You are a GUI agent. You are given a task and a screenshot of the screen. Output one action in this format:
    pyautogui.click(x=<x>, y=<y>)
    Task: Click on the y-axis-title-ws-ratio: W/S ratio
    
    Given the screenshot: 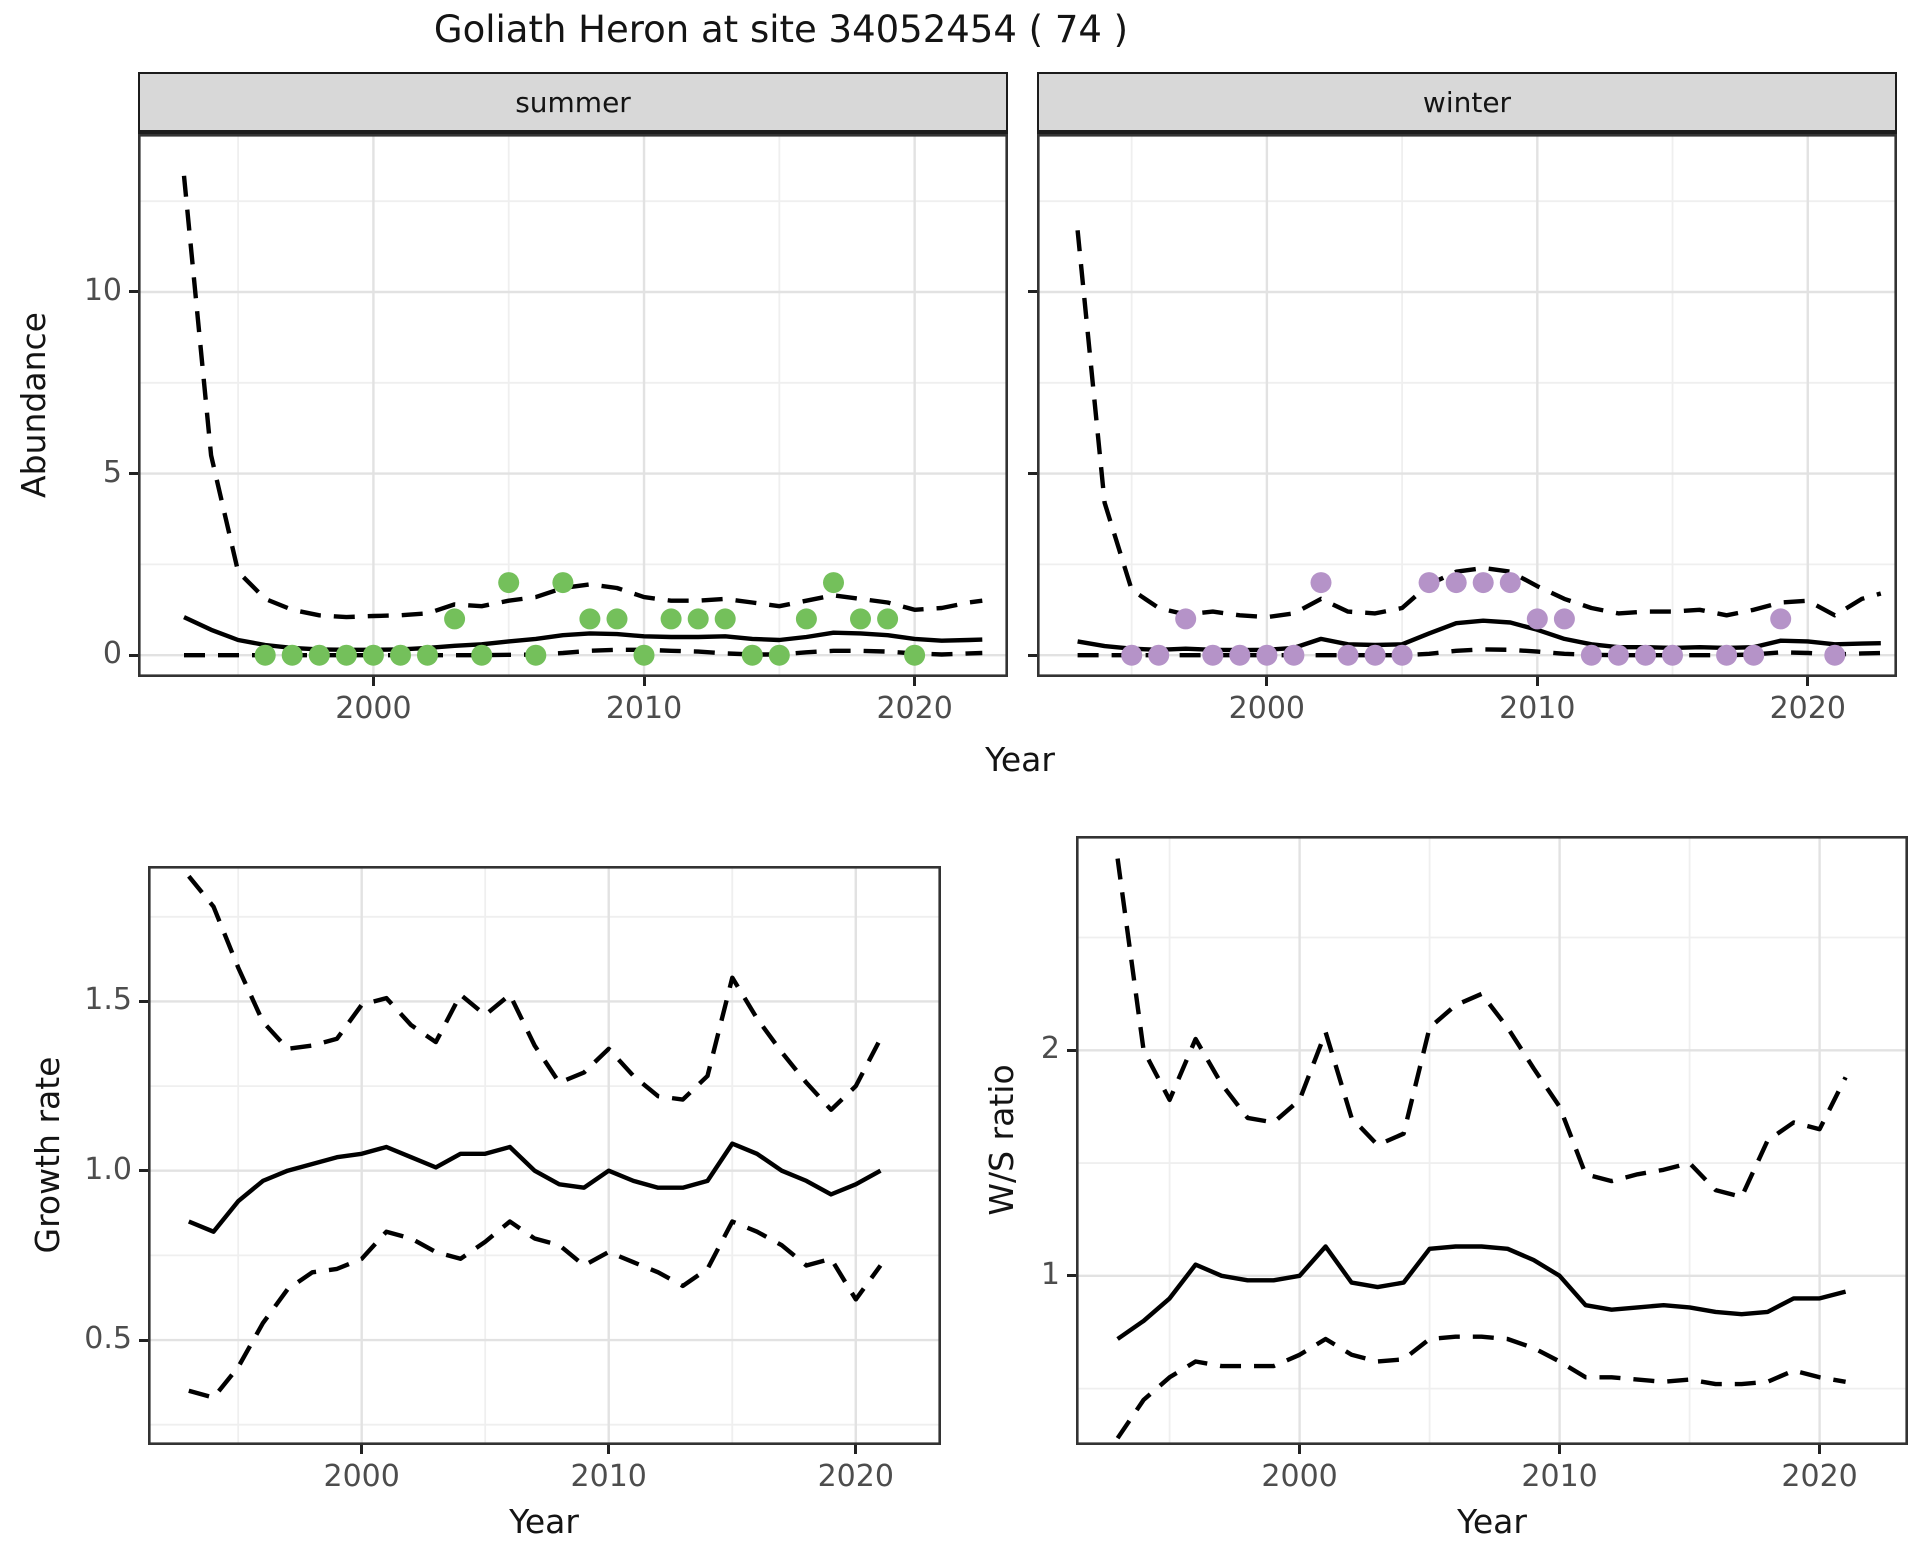 What is the action you would take?
    pyautogui.click(x=1001, y=1140)
    